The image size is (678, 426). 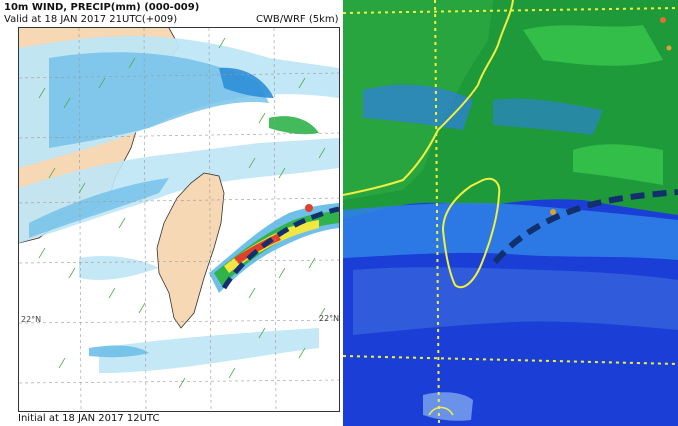 I want to click on map-title: 10m WIND, PRECIP(mm) (000-009), so click(x=102, y=7).